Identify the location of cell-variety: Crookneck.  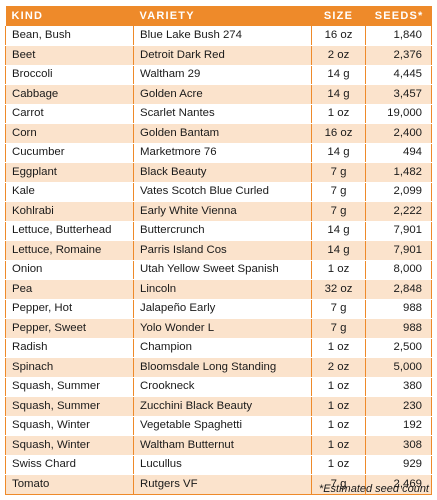
(222, 386).